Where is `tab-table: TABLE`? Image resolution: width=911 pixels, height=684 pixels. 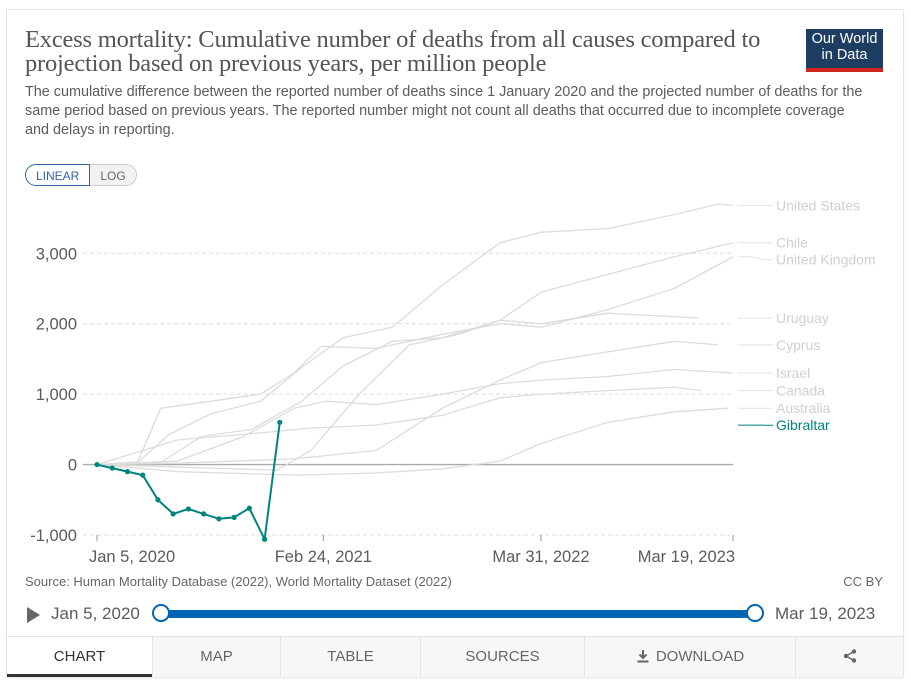
tab-table: TABLE is located at coordinates (350, 657).